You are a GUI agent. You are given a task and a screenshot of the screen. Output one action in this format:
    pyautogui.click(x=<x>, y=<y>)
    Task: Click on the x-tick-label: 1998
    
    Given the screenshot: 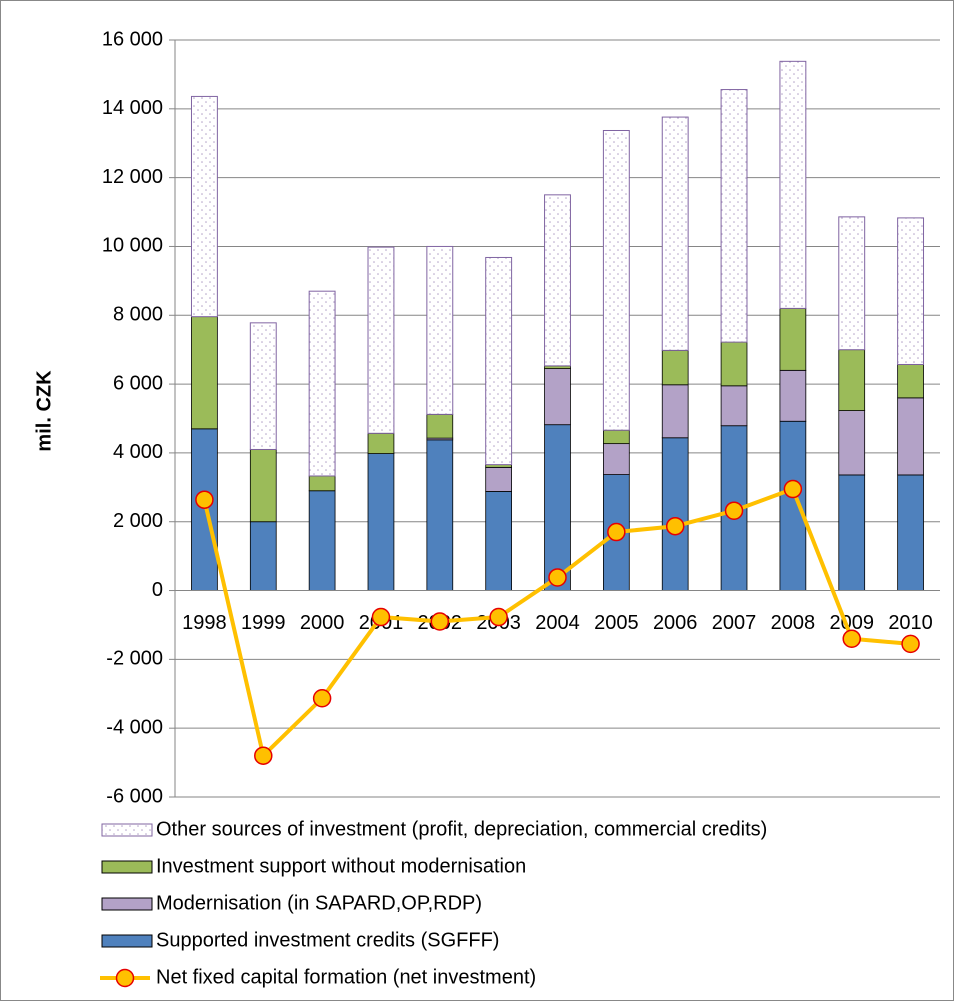 What is the action you would take?
    pyautogui.click(x=204, y=623)
    